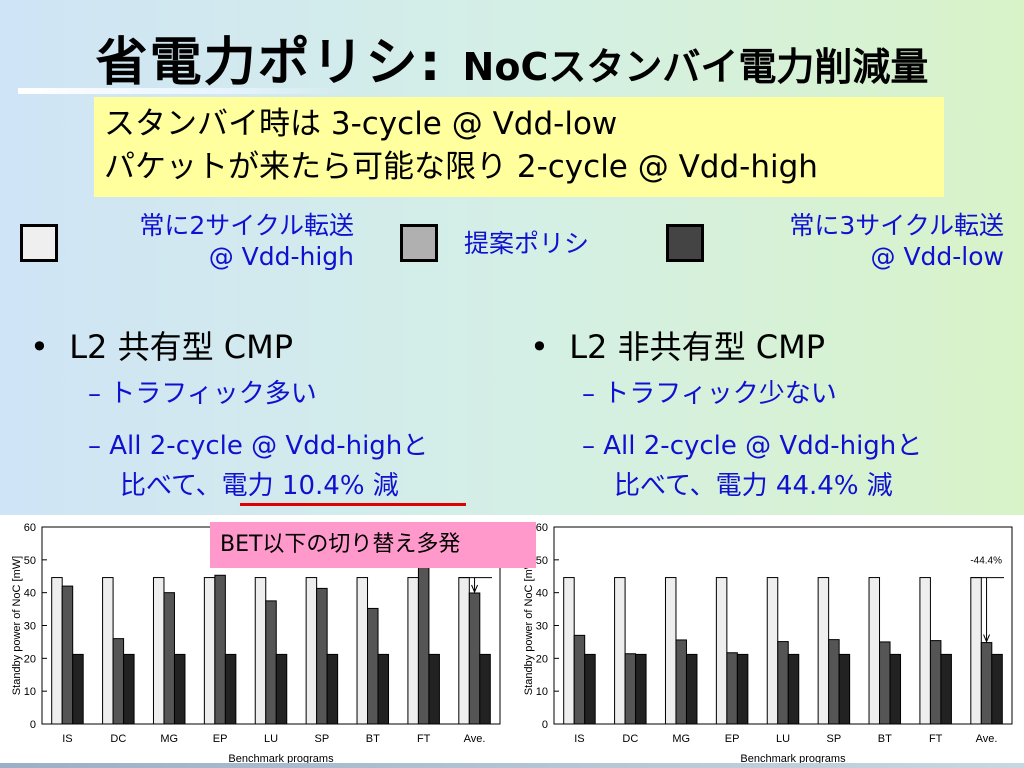  What do you see at coordinates (258, 446) in the screenshot?
I see `left-item-2: – All 2-cycle @ Vdd-highと` at bounding box center [258, 446].